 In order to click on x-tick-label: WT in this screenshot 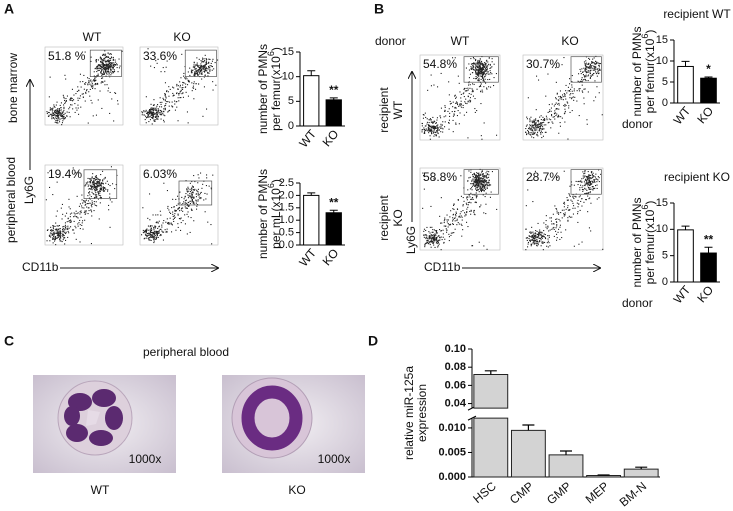, I will do `click(307, 138)`.